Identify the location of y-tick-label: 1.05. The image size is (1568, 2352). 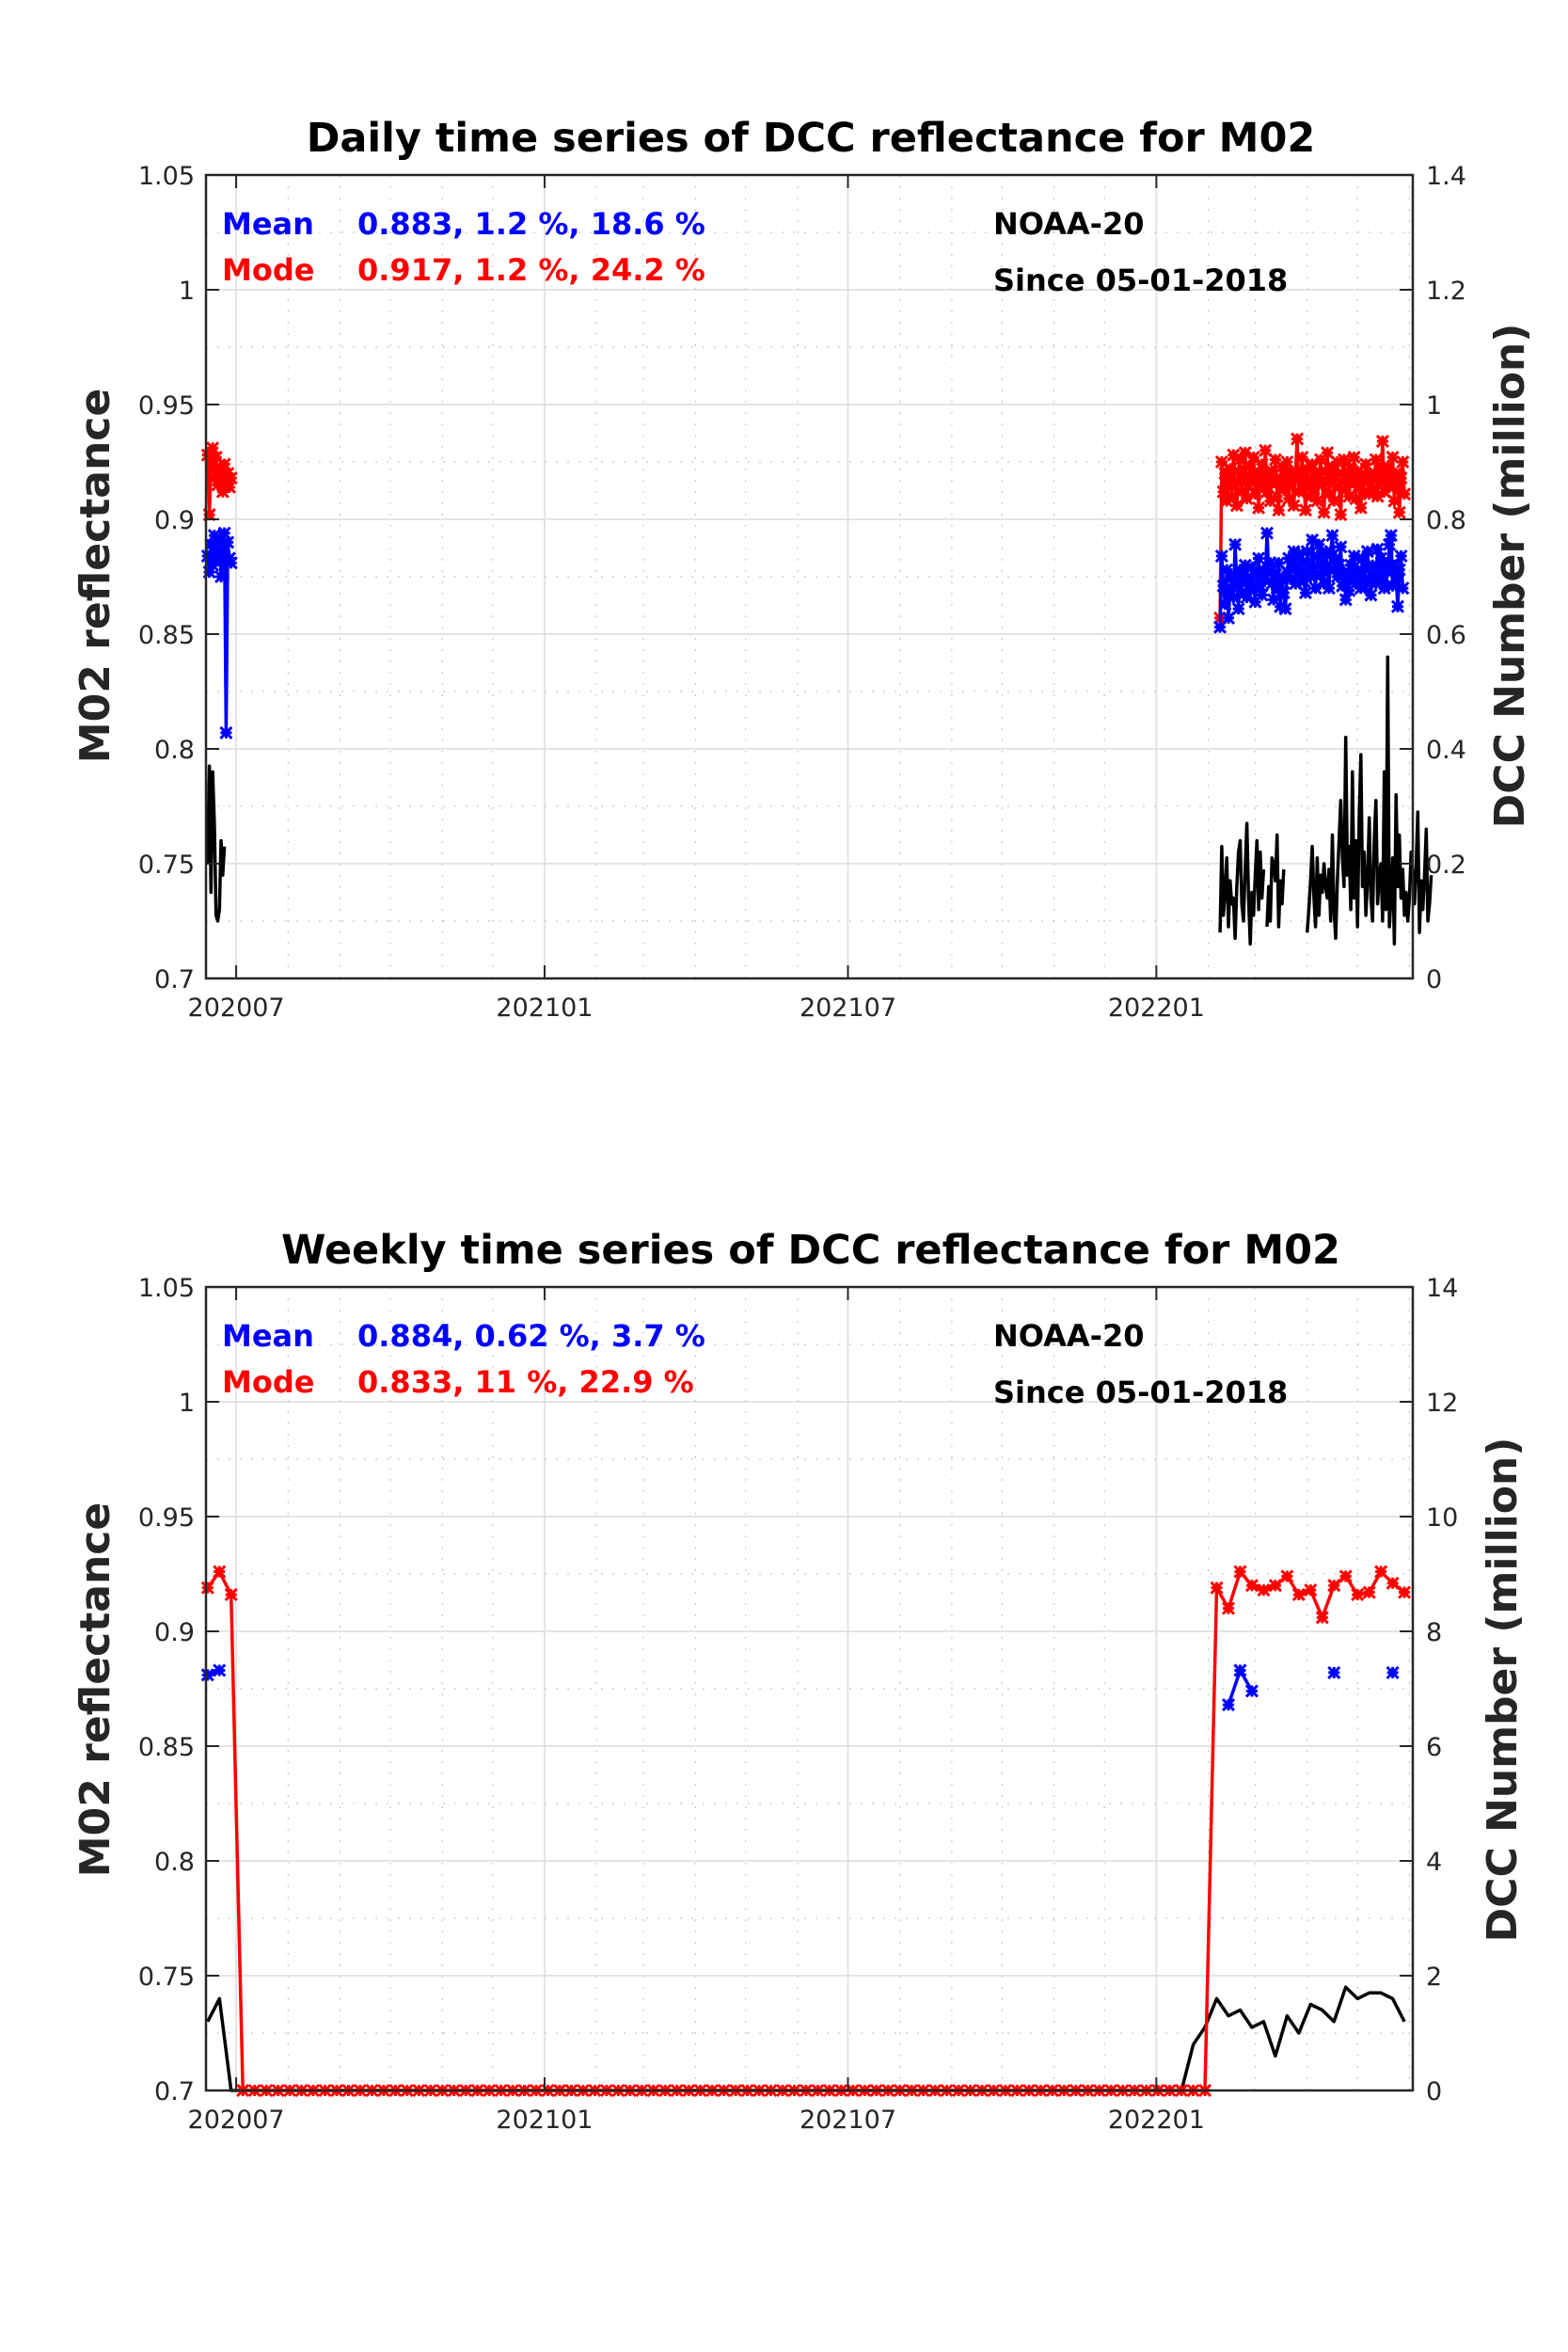
(166, 1288).